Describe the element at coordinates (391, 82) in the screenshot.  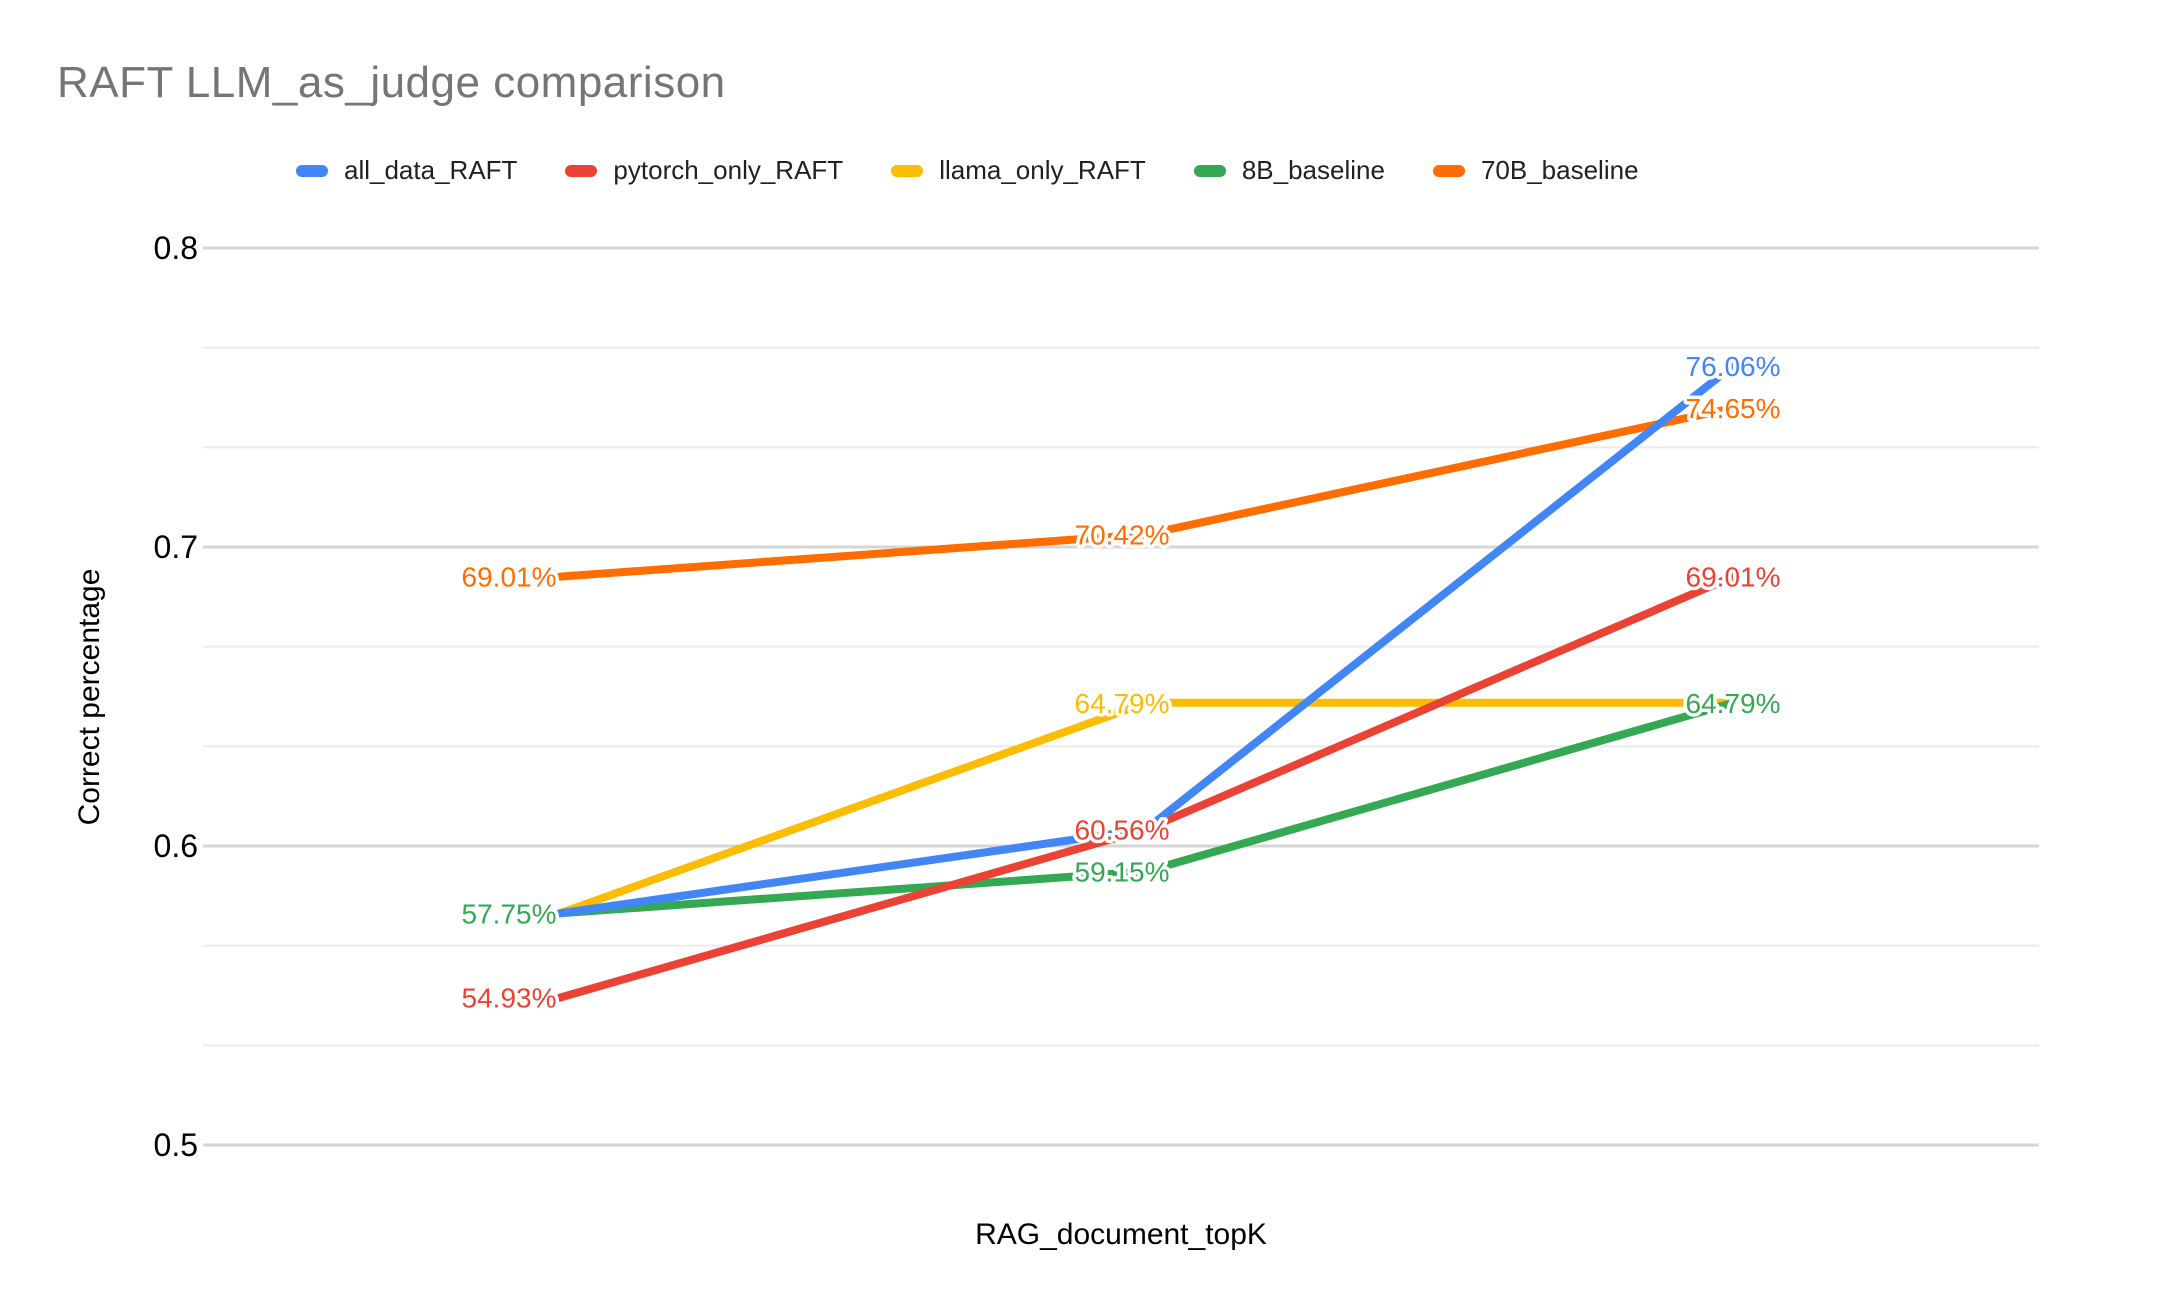
I see `chart-title: RAFT LLM_as_judge comparison` at that location.